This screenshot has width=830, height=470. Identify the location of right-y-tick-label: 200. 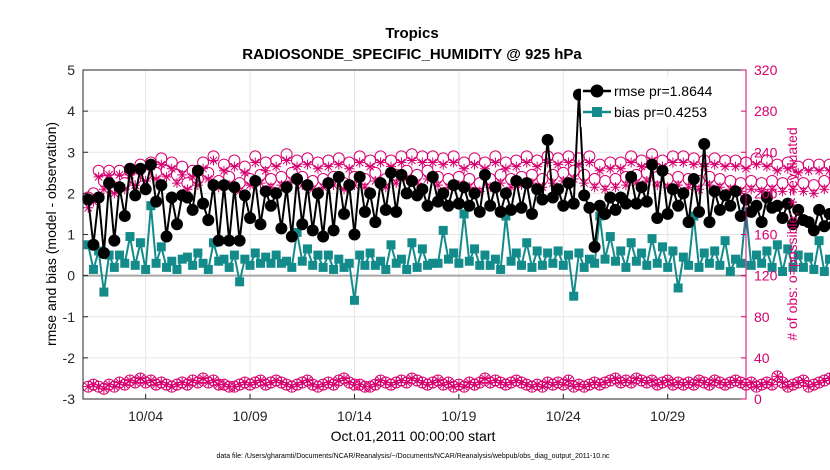
(766, 193).